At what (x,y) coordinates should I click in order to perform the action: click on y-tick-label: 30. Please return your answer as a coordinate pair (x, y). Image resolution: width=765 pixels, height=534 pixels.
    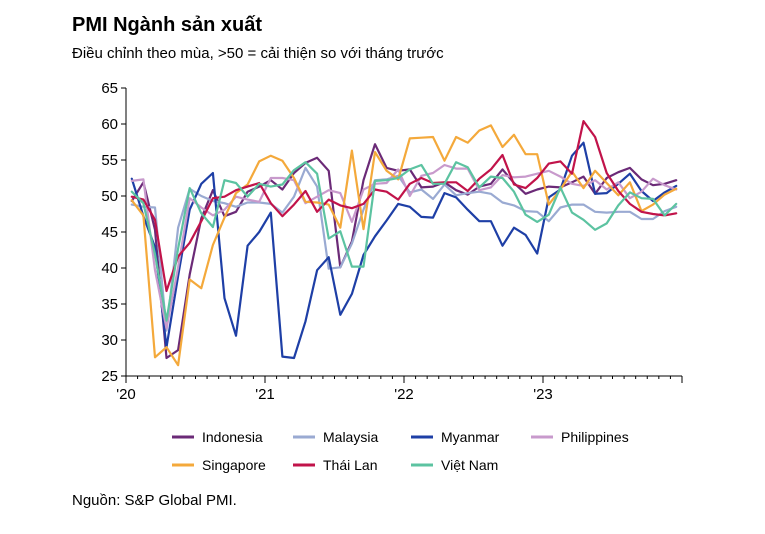
    Looking at the image, I should click on (109, 340).